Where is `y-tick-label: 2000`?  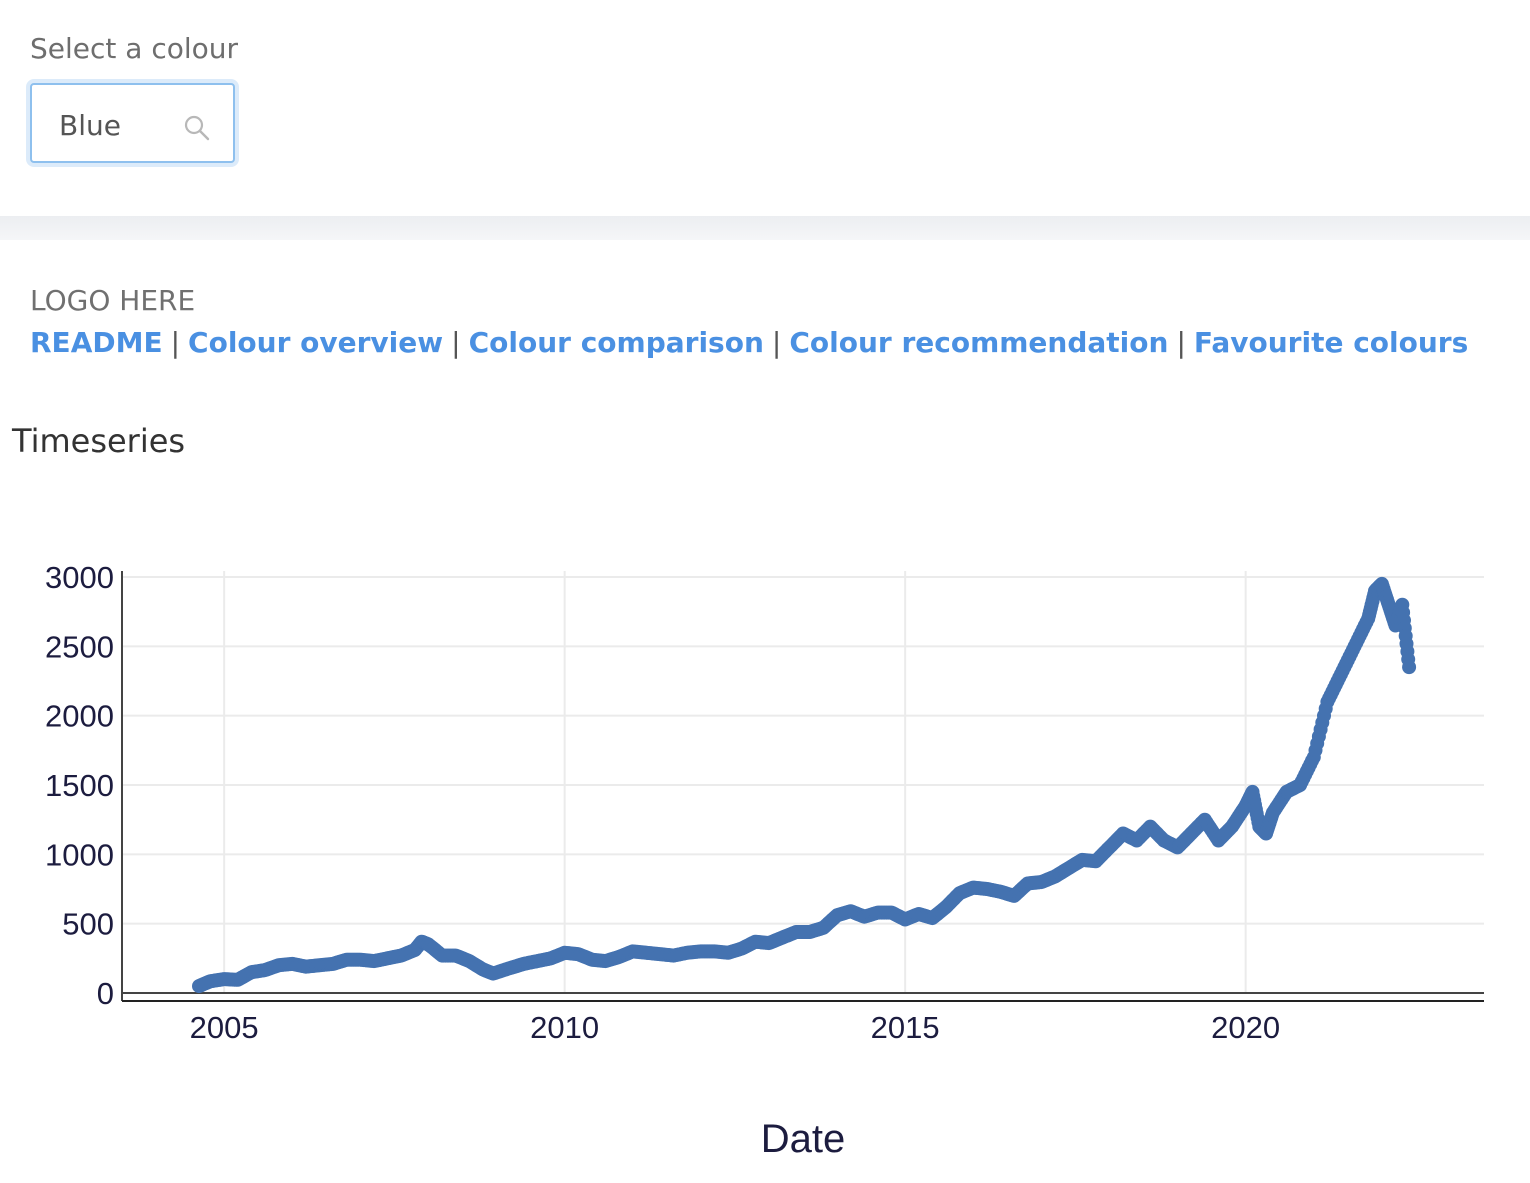 y-tick-label: 2000 is located at coordinates (79, 716).